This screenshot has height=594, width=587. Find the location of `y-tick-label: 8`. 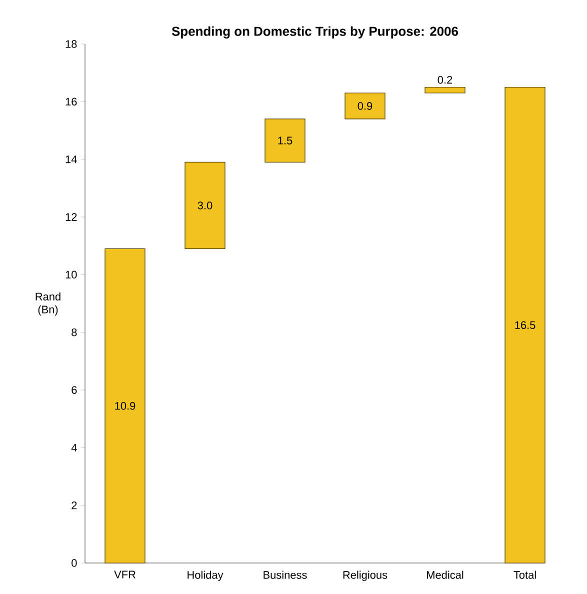

y-tick-label: 8 is located at coordinates (74, 332).